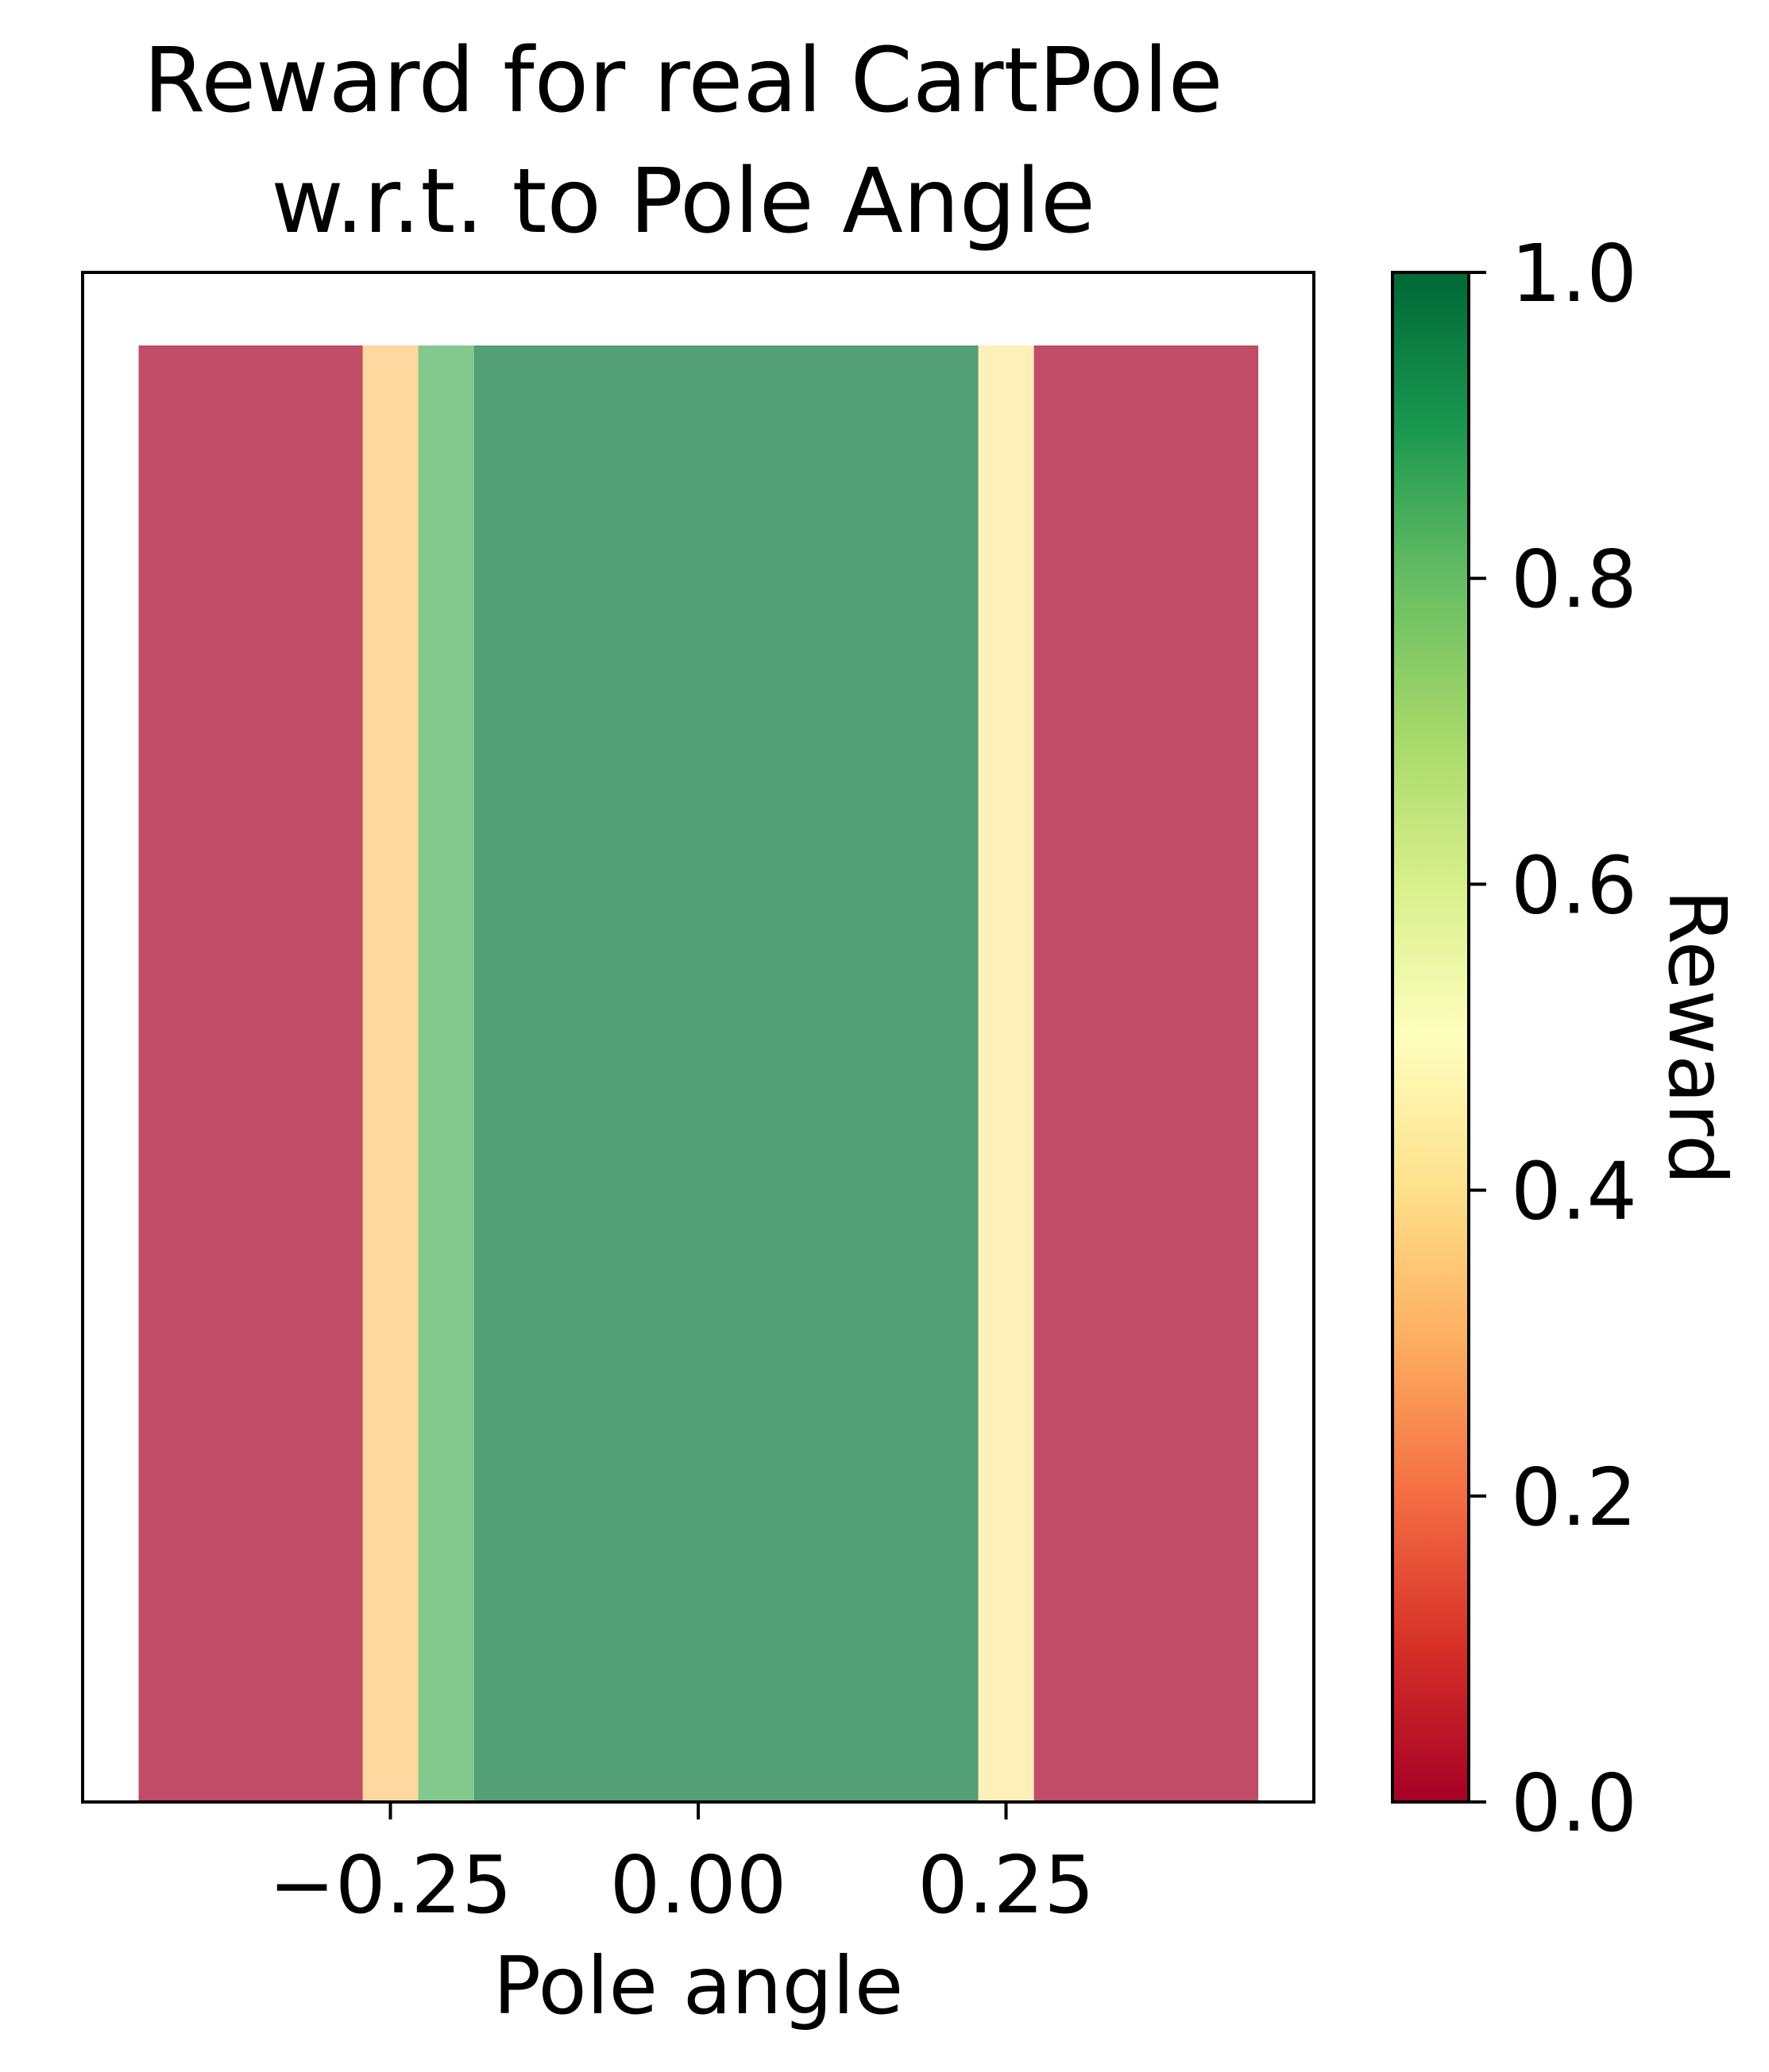 This screenshot has width=1769, height=2072. What do you see at coordinates (390, 1885) in the screenshot?
I see `x-tick-label-0: −0.25` at bounding box center [390, 1885].